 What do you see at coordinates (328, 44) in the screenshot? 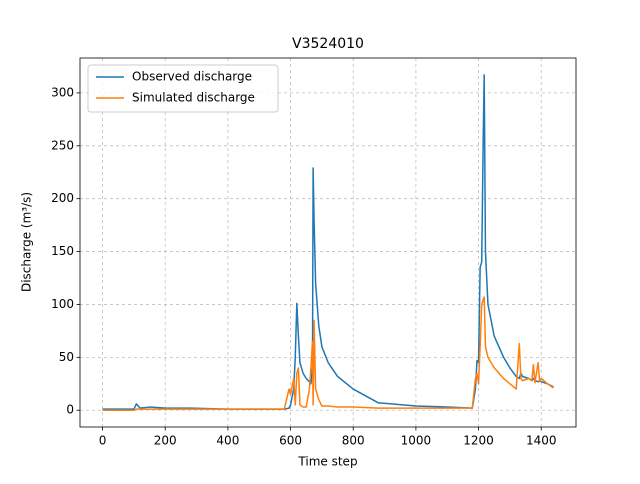
I see `chart-title: V3524010` at bounding box center [328, 44].